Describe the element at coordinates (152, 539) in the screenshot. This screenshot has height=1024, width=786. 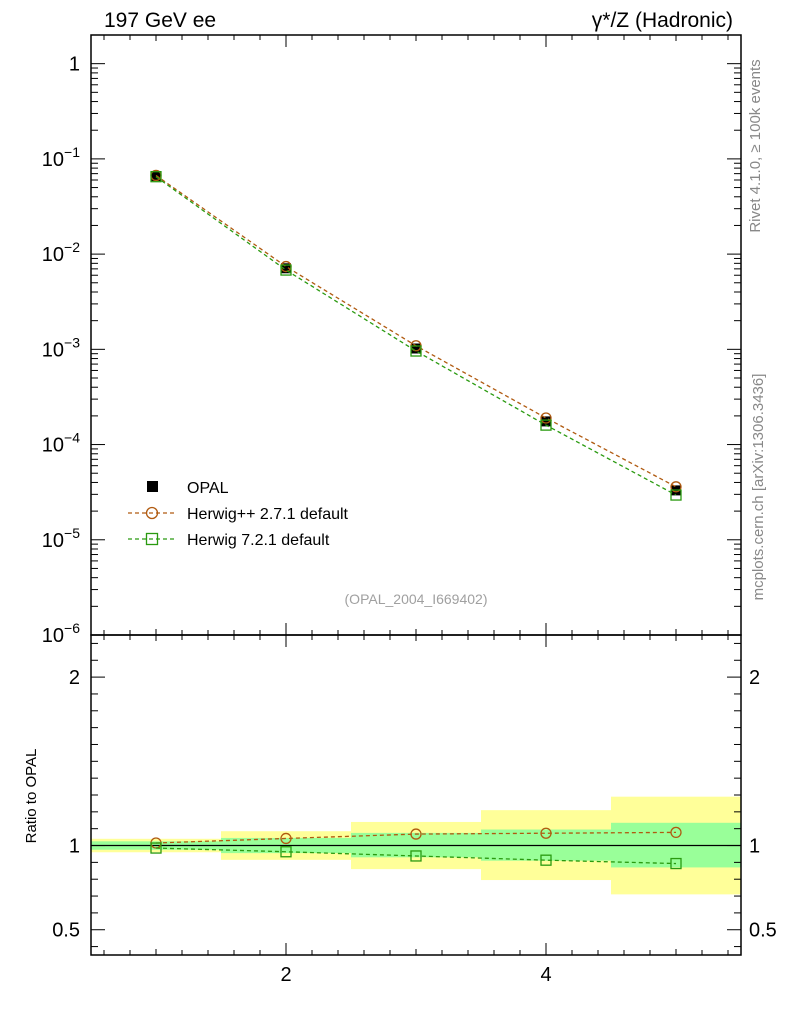
I see `legend-herwig7-marker` at that location.